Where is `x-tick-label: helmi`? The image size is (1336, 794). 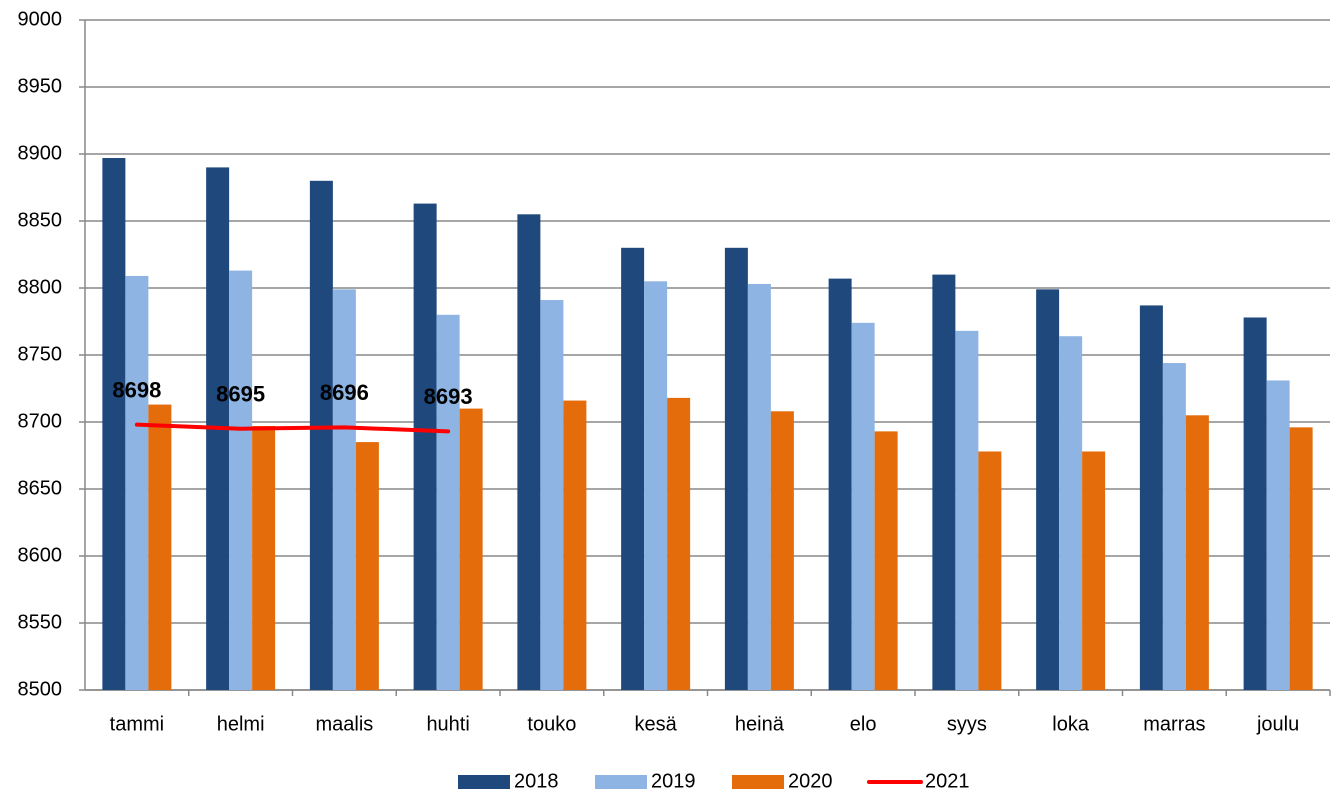
x-tick-label: helmi is located at coordinates (241, 724).